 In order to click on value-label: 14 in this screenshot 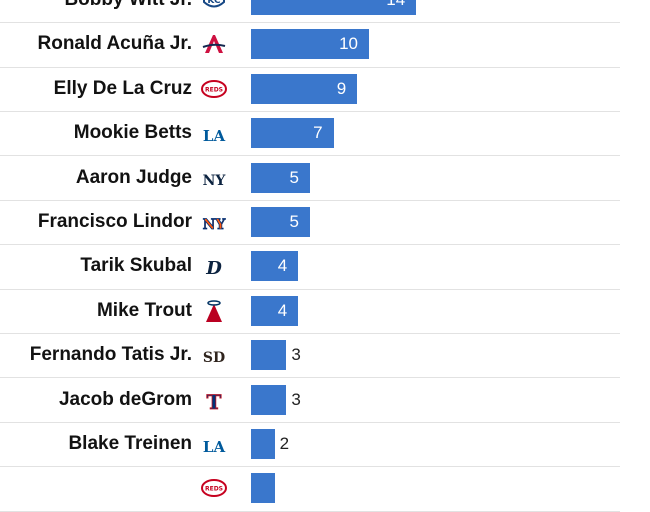, I will do `click(395, 4)`.